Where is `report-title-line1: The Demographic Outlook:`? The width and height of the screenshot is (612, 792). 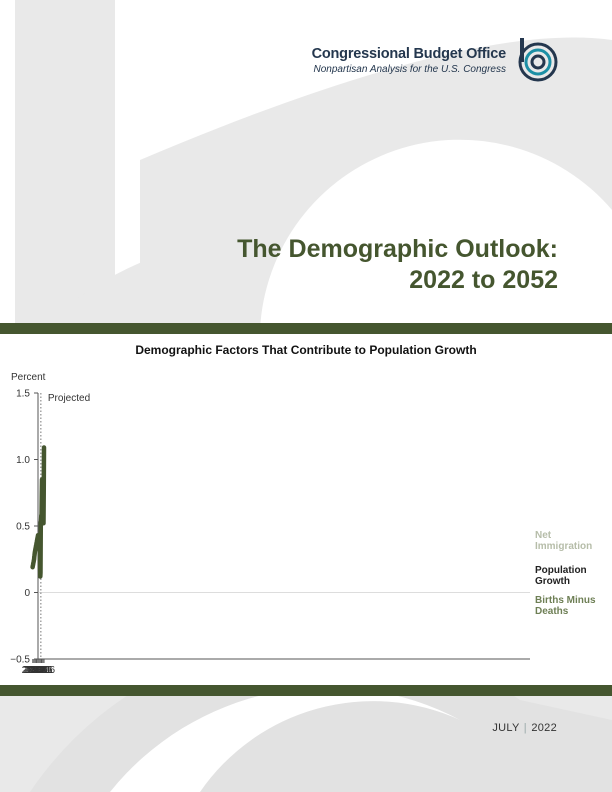 report-title-line1: The Demographic Outlook: is located at coordinates (397, 249).